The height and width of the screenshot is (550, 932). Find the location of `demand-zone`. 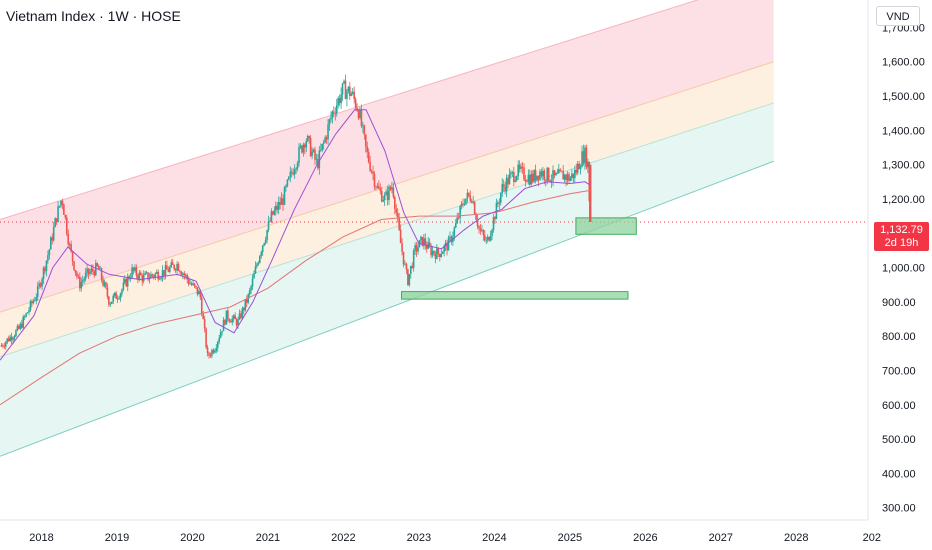

demand-zone is located at coordinates (606, 226).